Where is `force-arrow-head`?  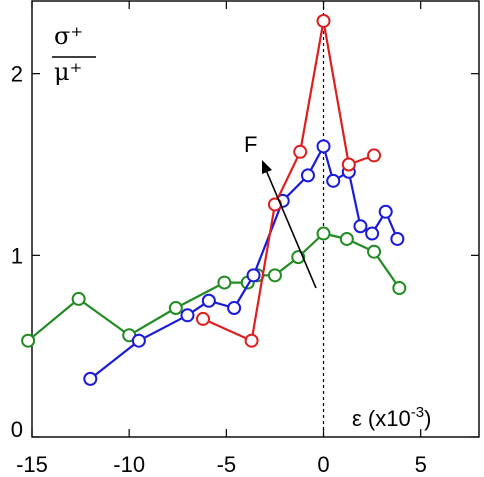
force-arrow-head is located at coordinates (267, 167).